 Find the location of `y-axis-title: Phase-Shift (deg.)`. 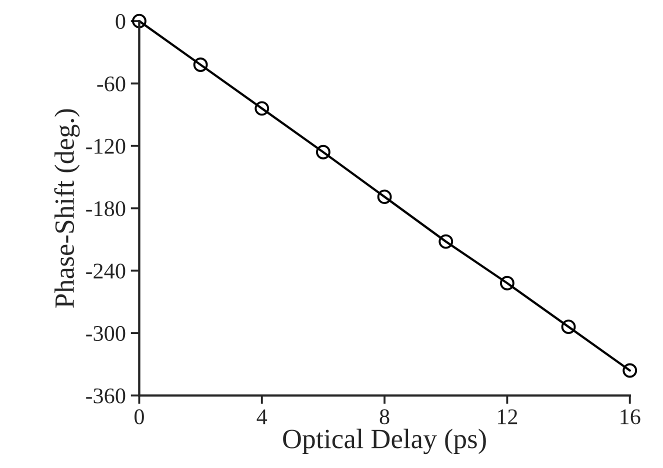

y-axis-title: Phase-Shift (deg.) is located at coordinates (67, 208).